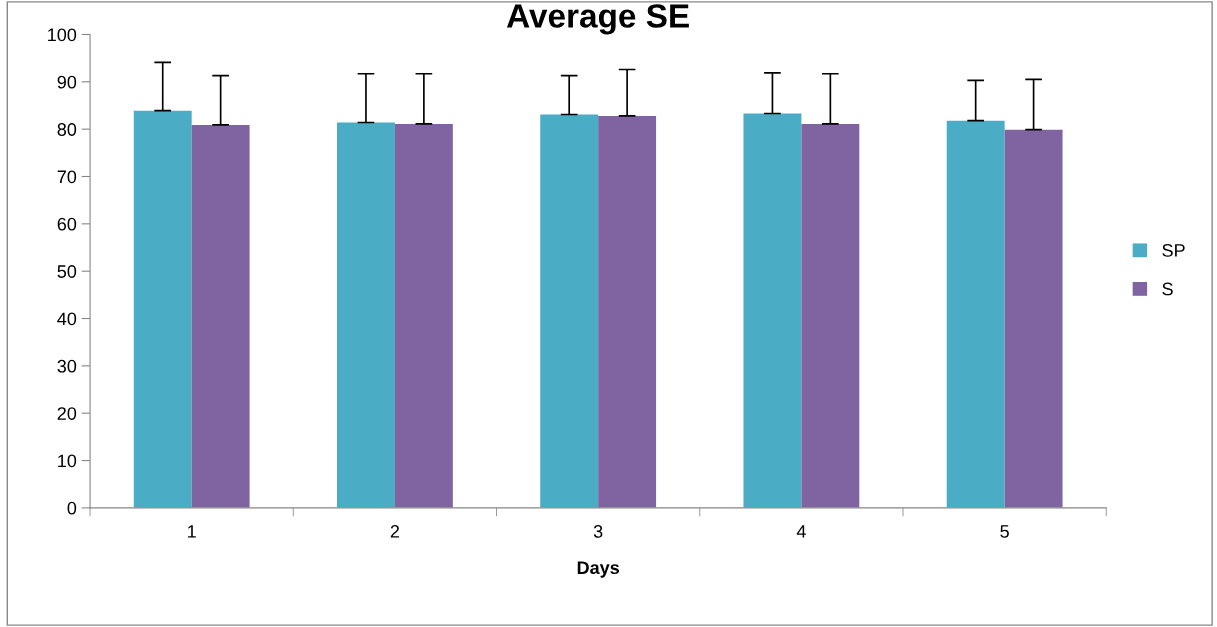  What do you see at coordinates (192, 531) in the screenshot?
I see `x-tick-label: 1` at bounding box center [192, 531].